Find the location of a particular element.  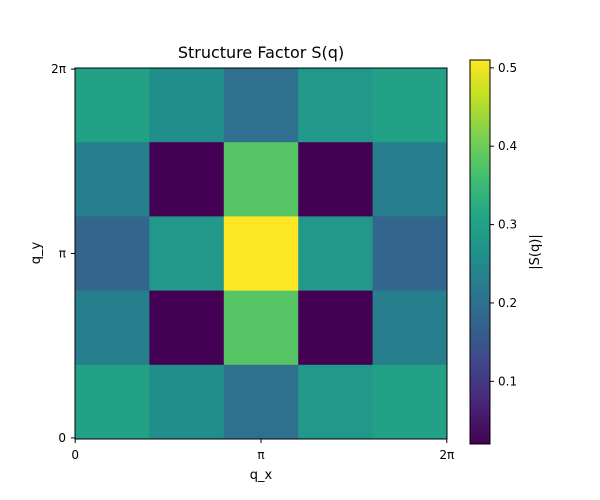

y-axis-ticks: 0 π 2π is located at coordinates (63, 253).